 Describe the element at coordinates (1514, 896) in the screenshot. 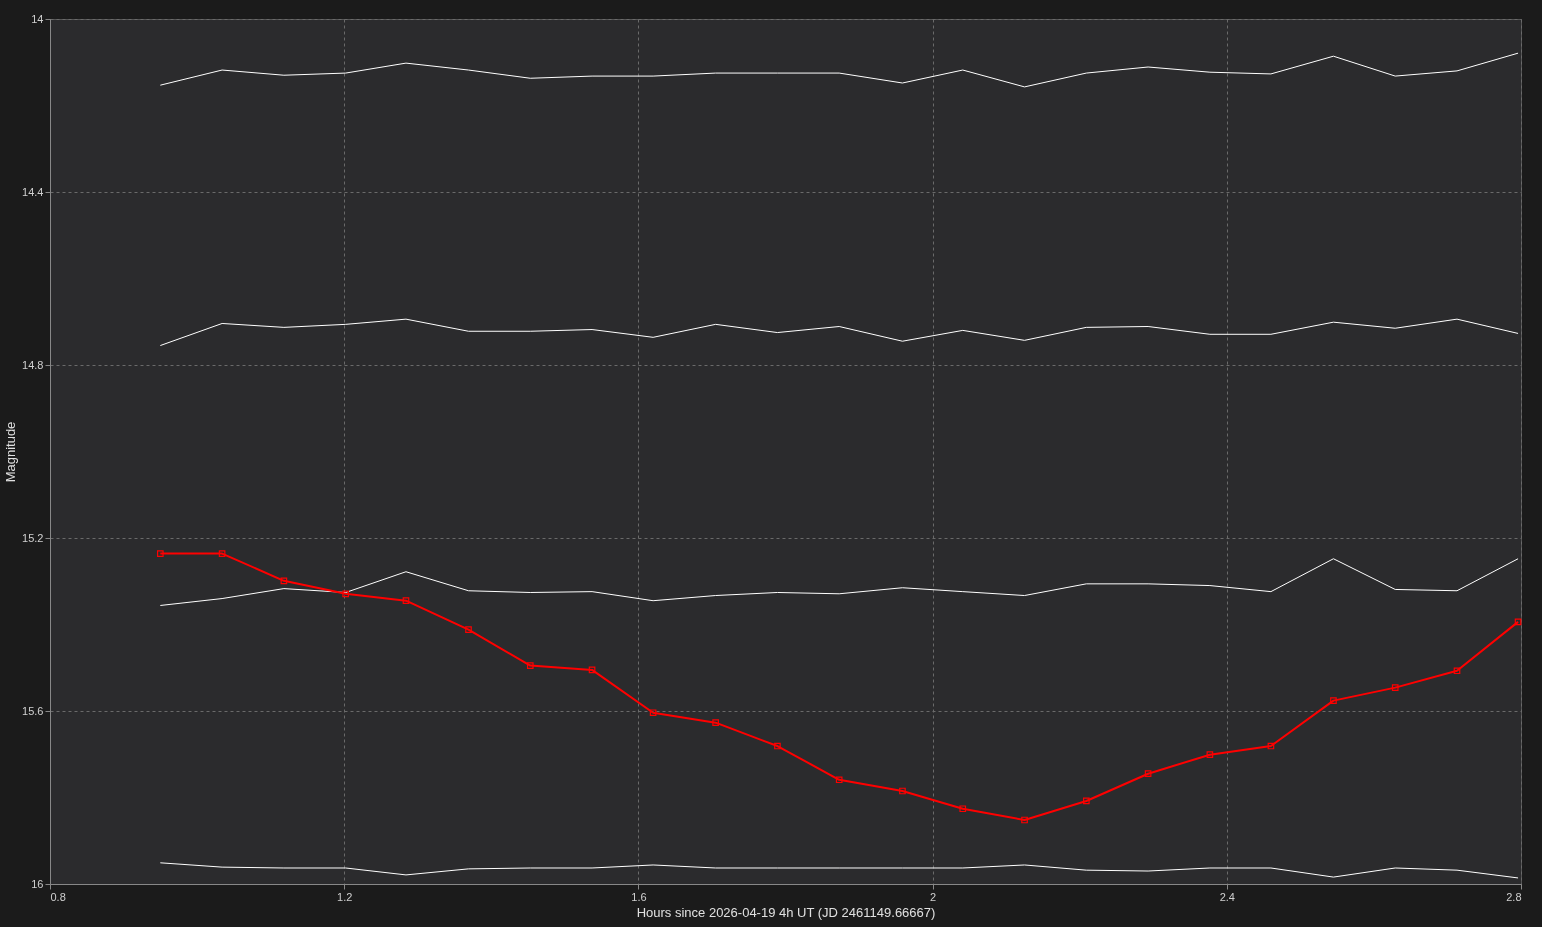

I see `x-tick-label: 2.8` at that location.